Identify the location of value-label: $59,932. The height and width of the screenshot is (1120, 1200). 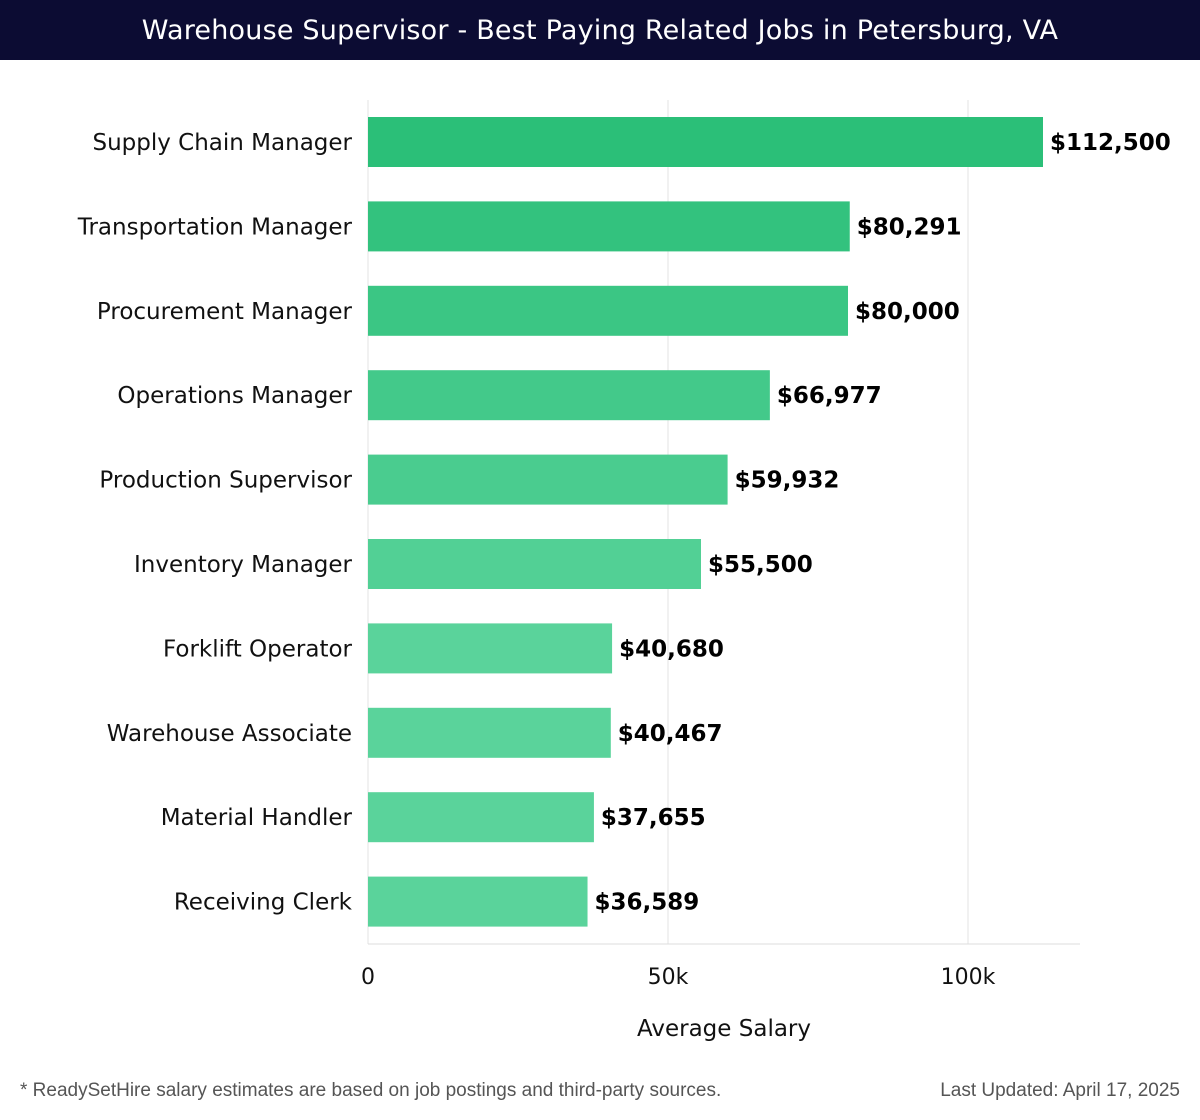
(787, 481).